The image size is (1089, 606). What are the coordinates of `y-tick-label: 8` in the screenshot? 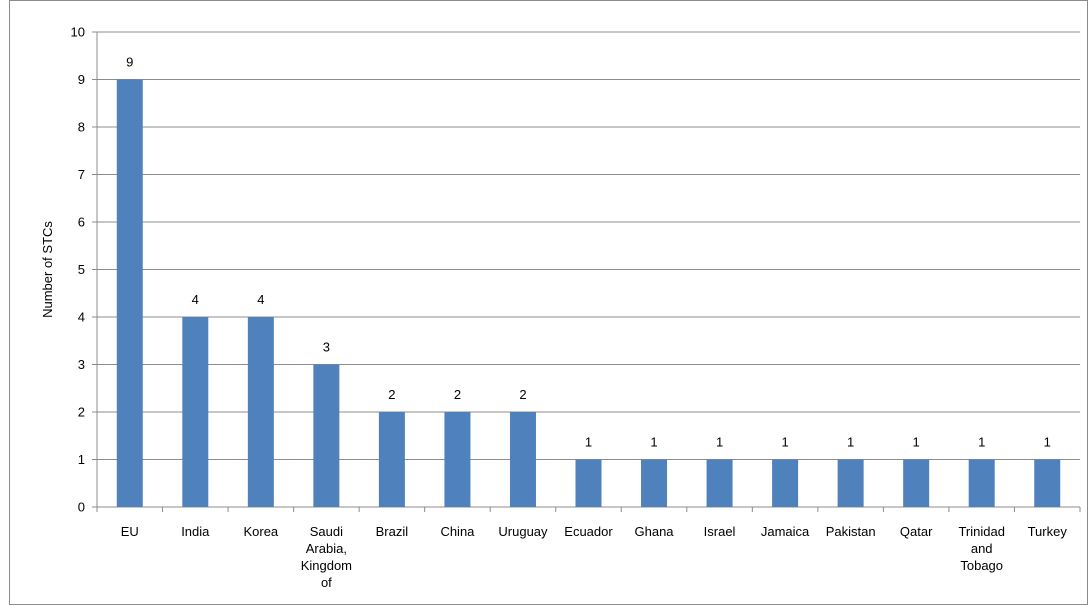 It's located at (81, 127).